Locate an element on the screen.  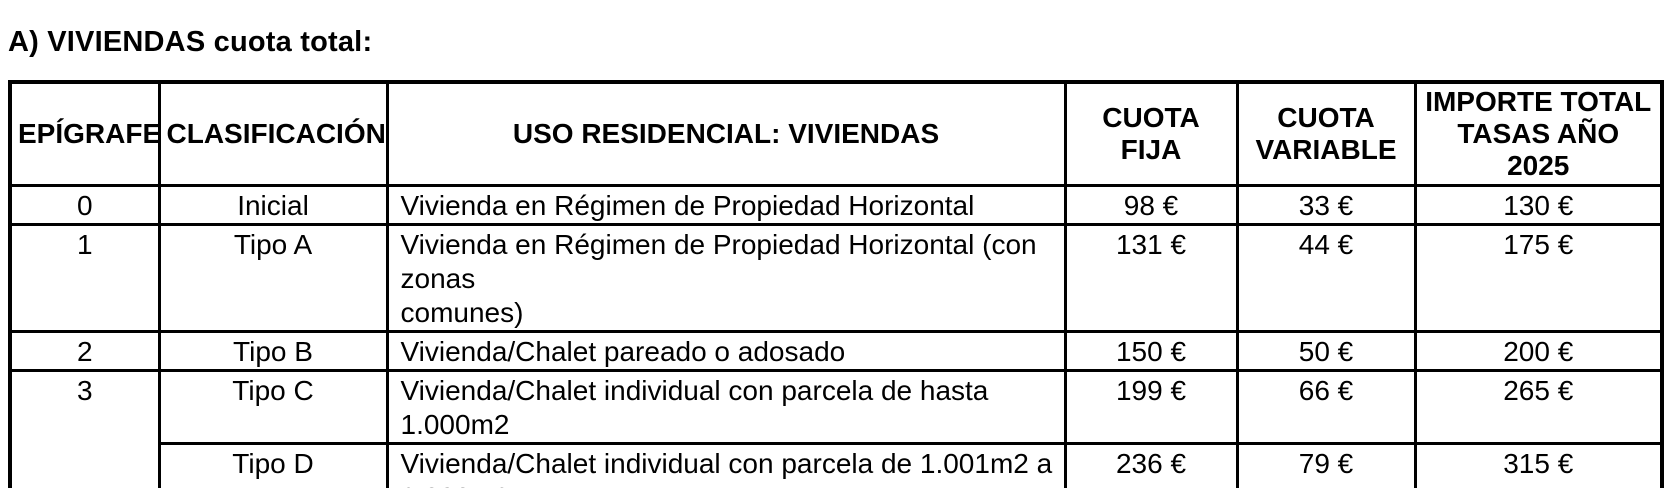
cell-importe-total: 130 € is located at coordinates (1538, 205).